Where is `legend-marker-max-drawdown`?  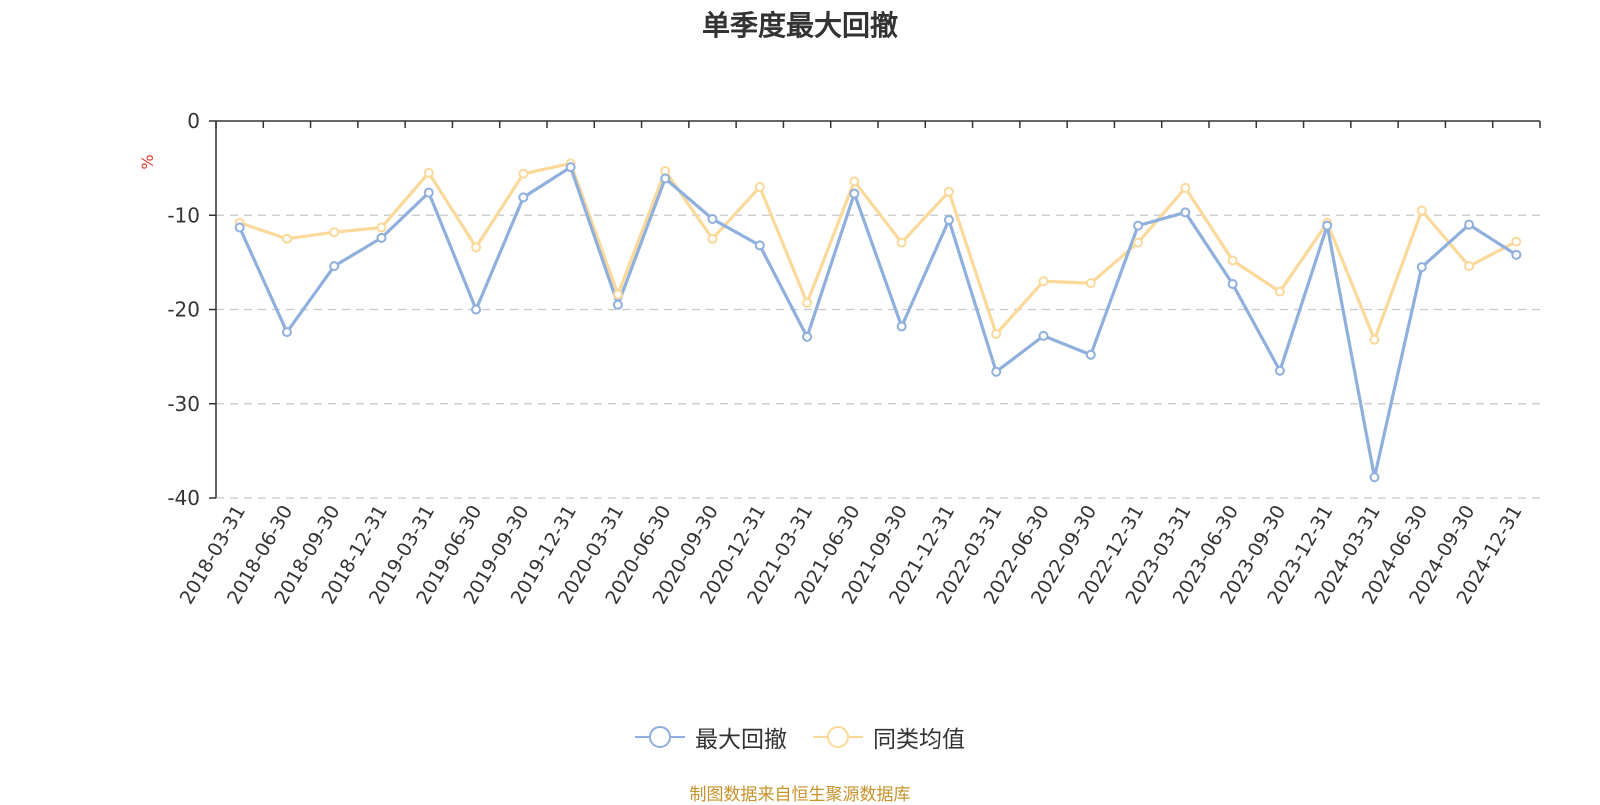
legend-marker-max-drawdown is located at coordinates (660, 737).